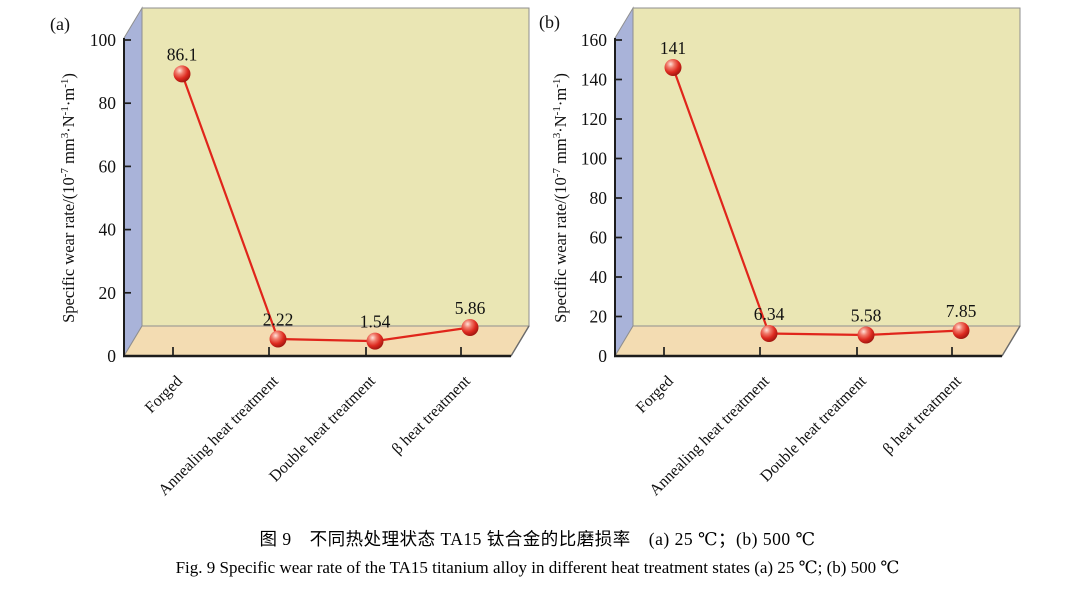  Describe the element at coordinates (673, 48) in the screenshot. I see `value-label: 141` at that location.